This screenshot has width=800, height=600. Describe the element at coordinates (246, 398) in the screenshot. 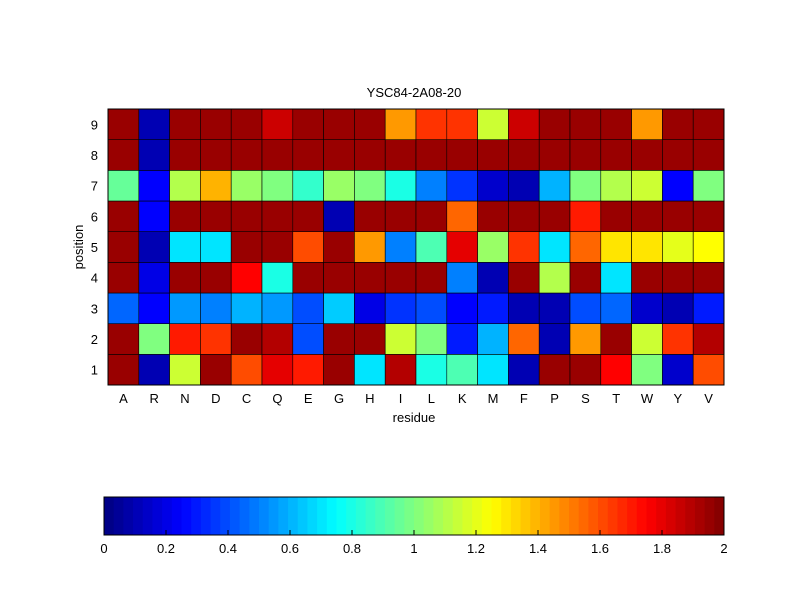

I see `x-tick-label: C` at that location.